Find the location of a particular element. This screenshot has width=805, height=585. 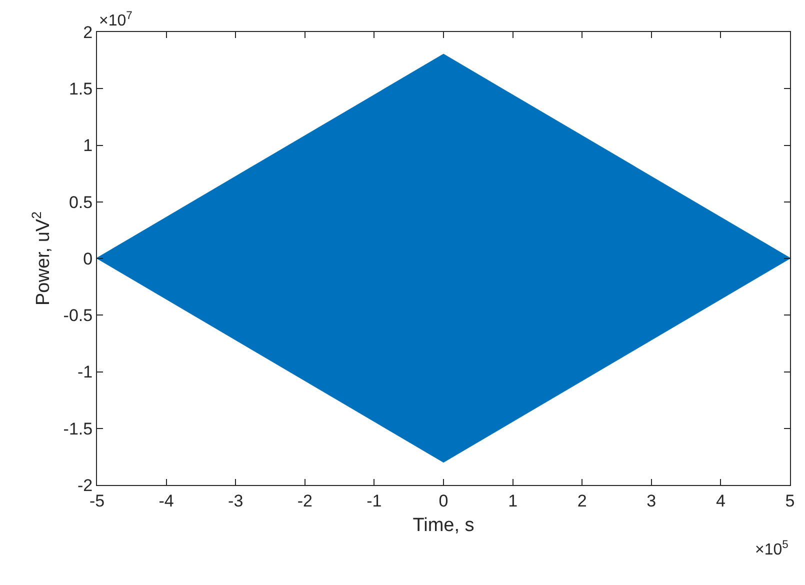

x-tick-label: -1 is located at coordinates (374, 500).